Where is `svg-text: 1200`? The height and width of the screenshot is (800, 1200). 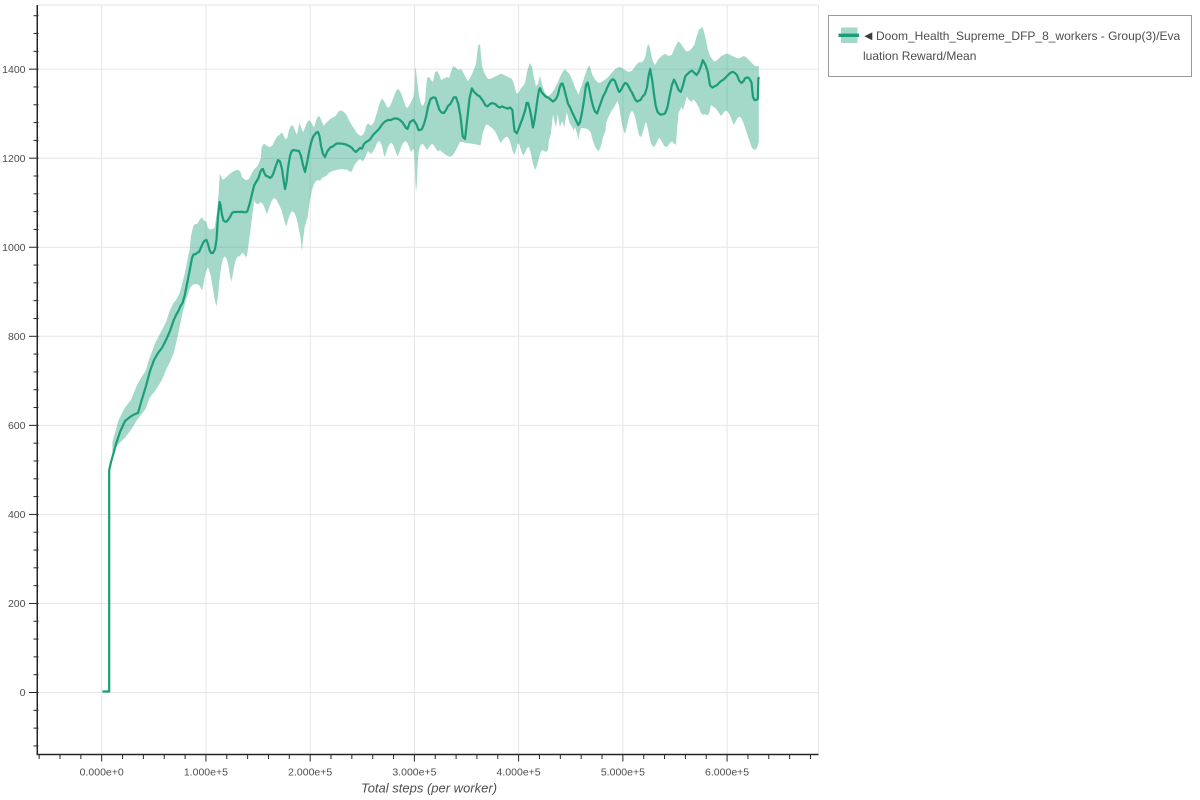
svg-text: 1200 is located at coordinates (14, 159).